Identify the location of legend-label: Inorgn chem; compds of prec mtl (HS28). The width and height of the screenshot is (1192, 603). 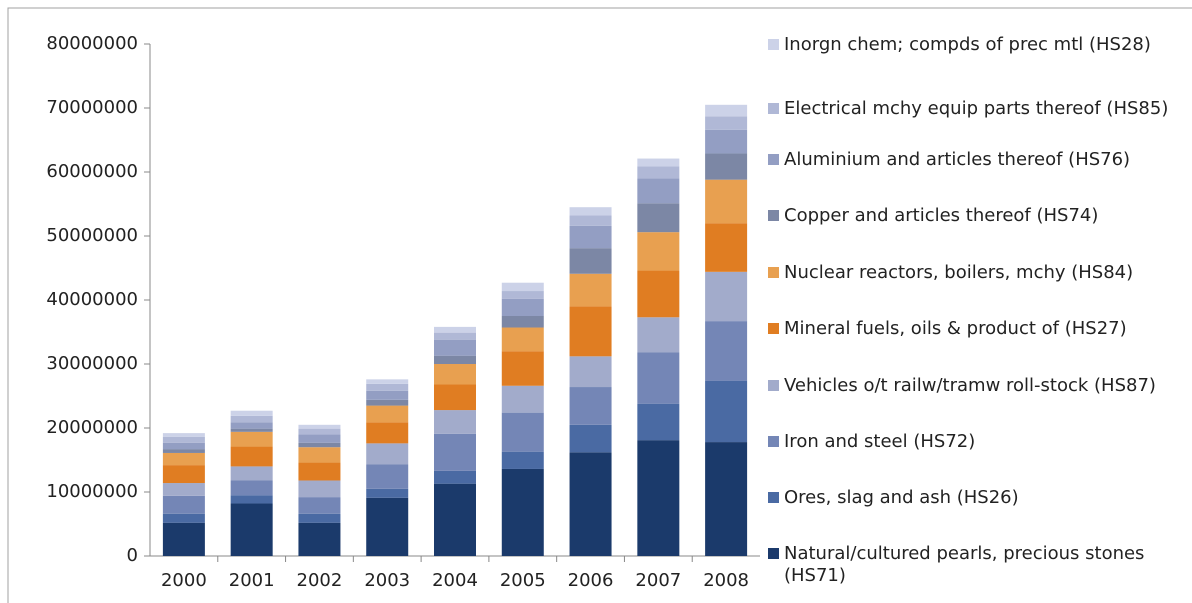
(967, 44).